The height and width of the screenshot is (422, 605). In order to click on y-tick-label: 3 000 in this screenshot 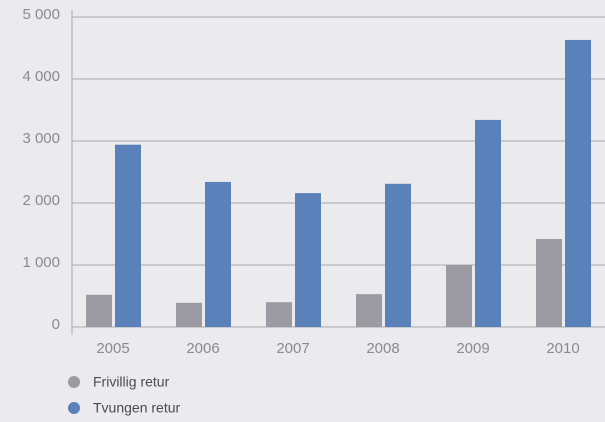, I will do `click(41, 138)`.